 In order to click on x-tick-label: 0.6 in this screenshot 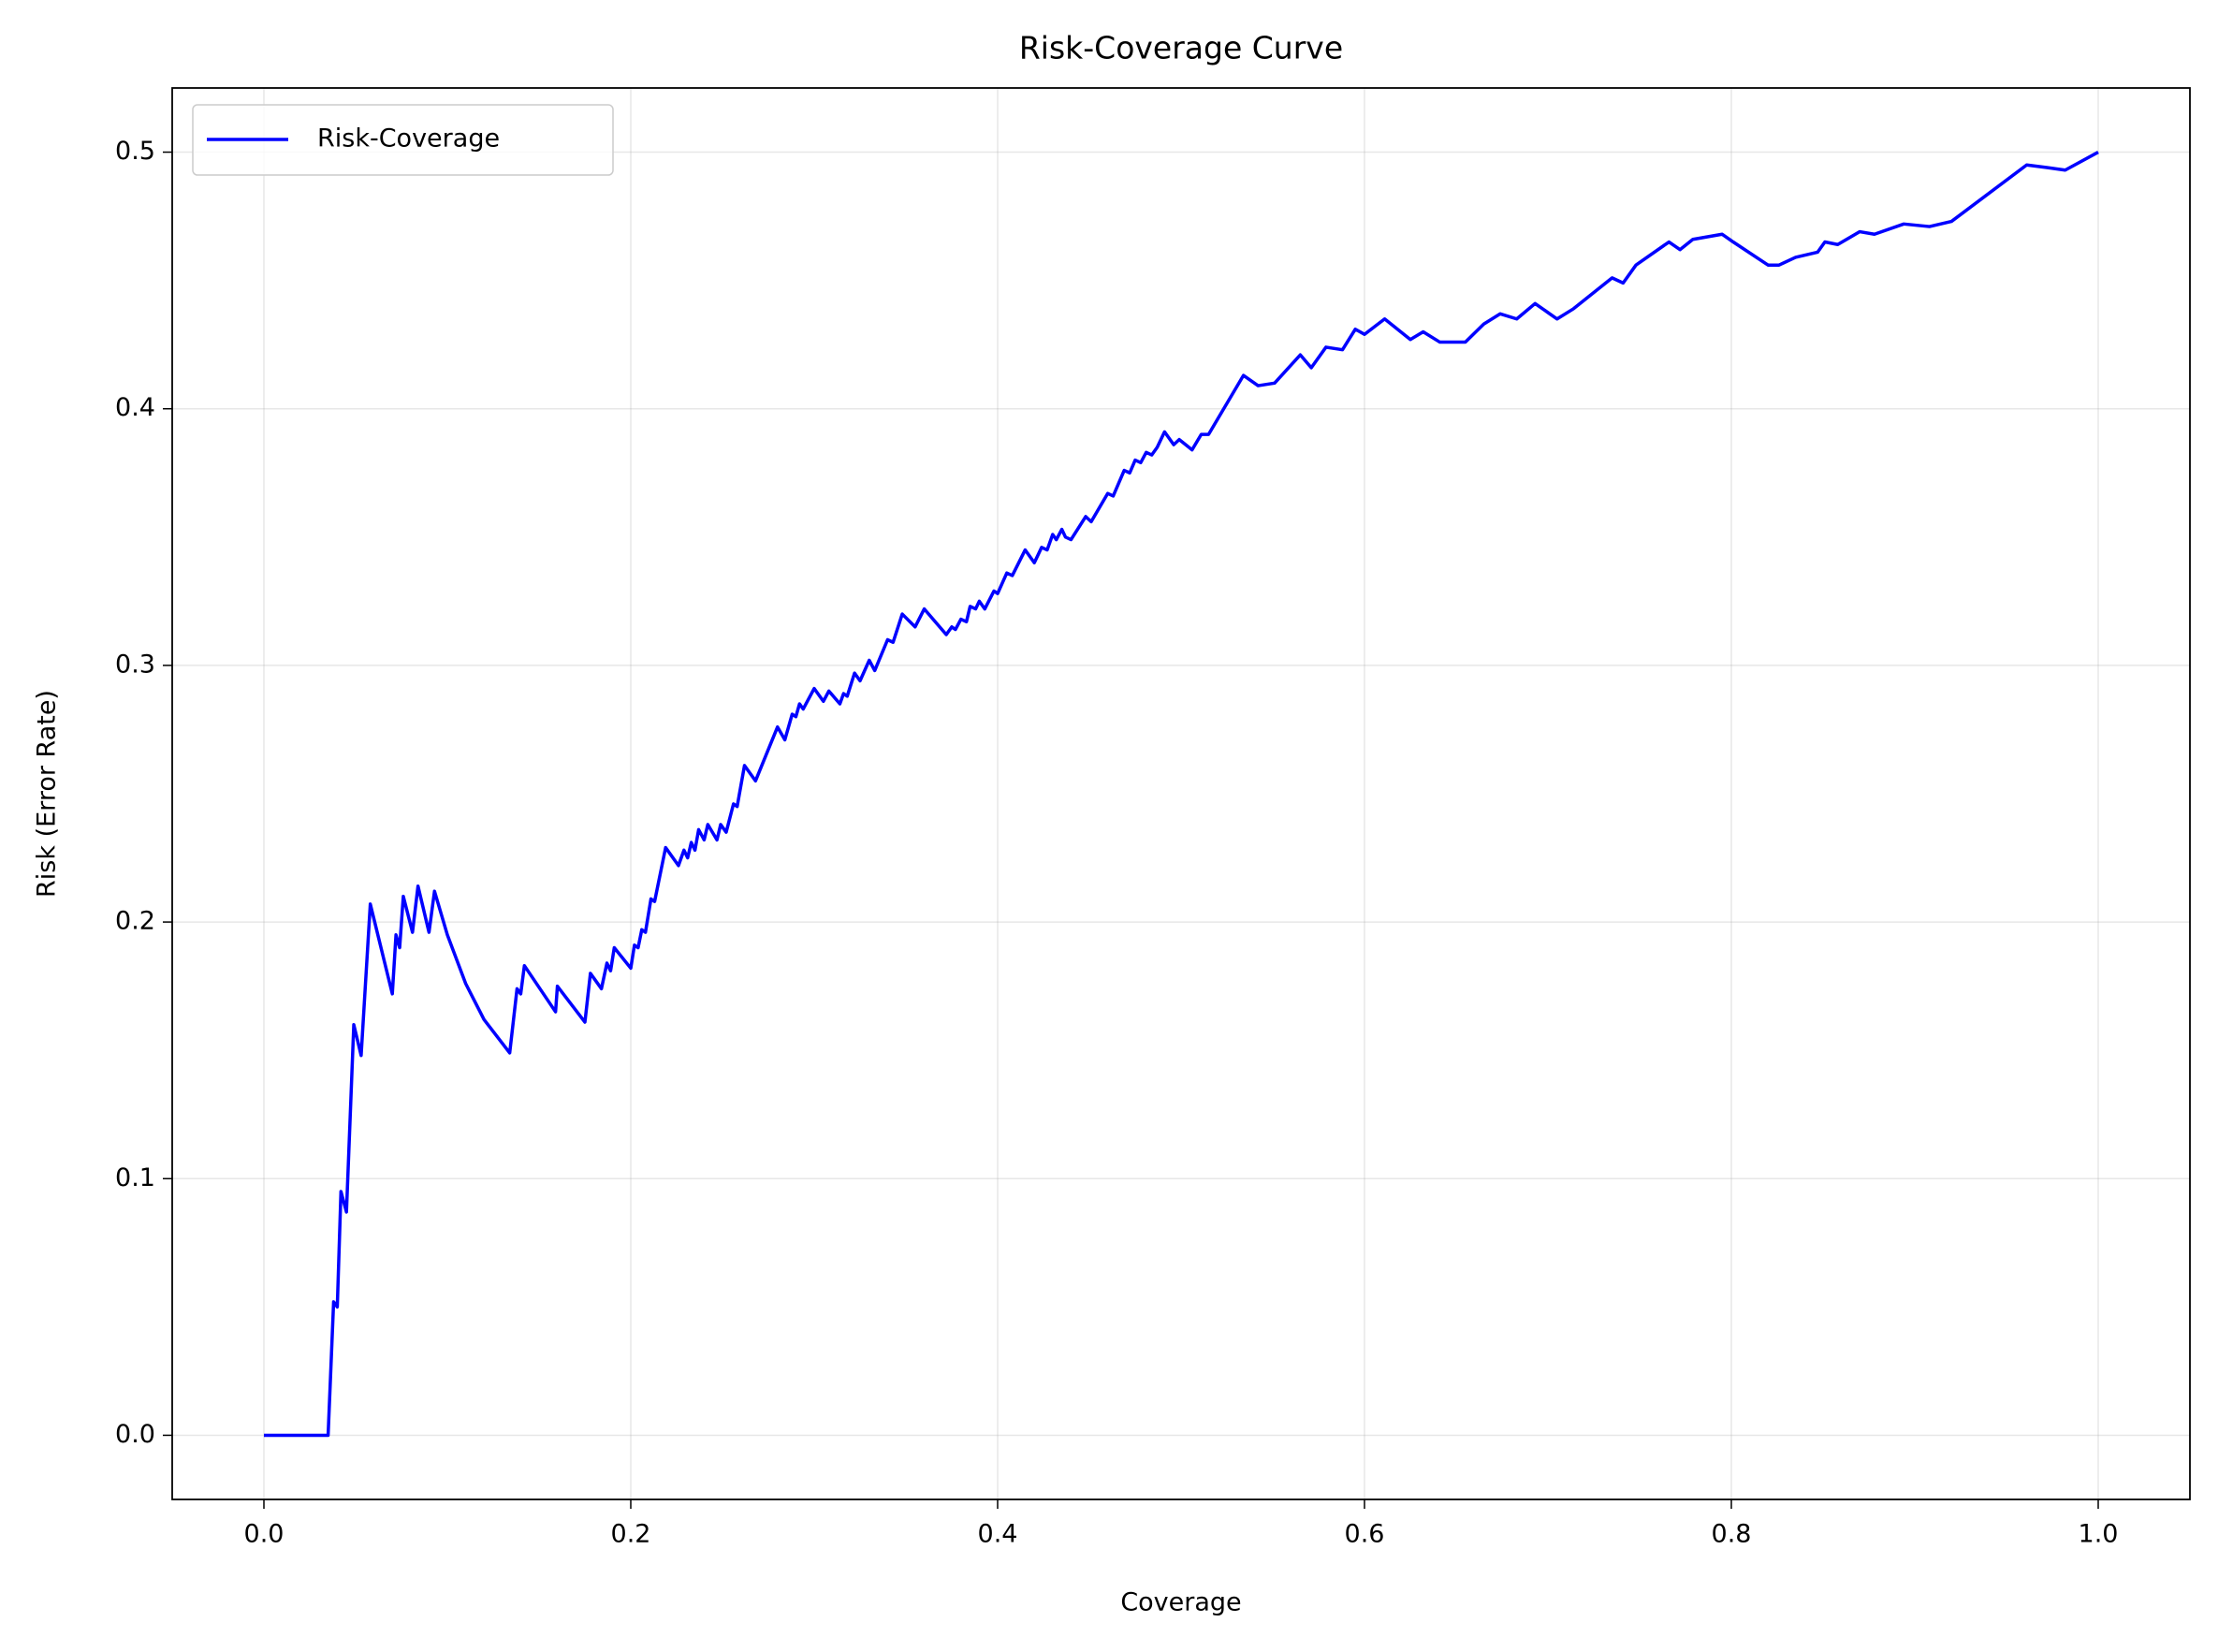, I will do `click(1365, 1535)`.